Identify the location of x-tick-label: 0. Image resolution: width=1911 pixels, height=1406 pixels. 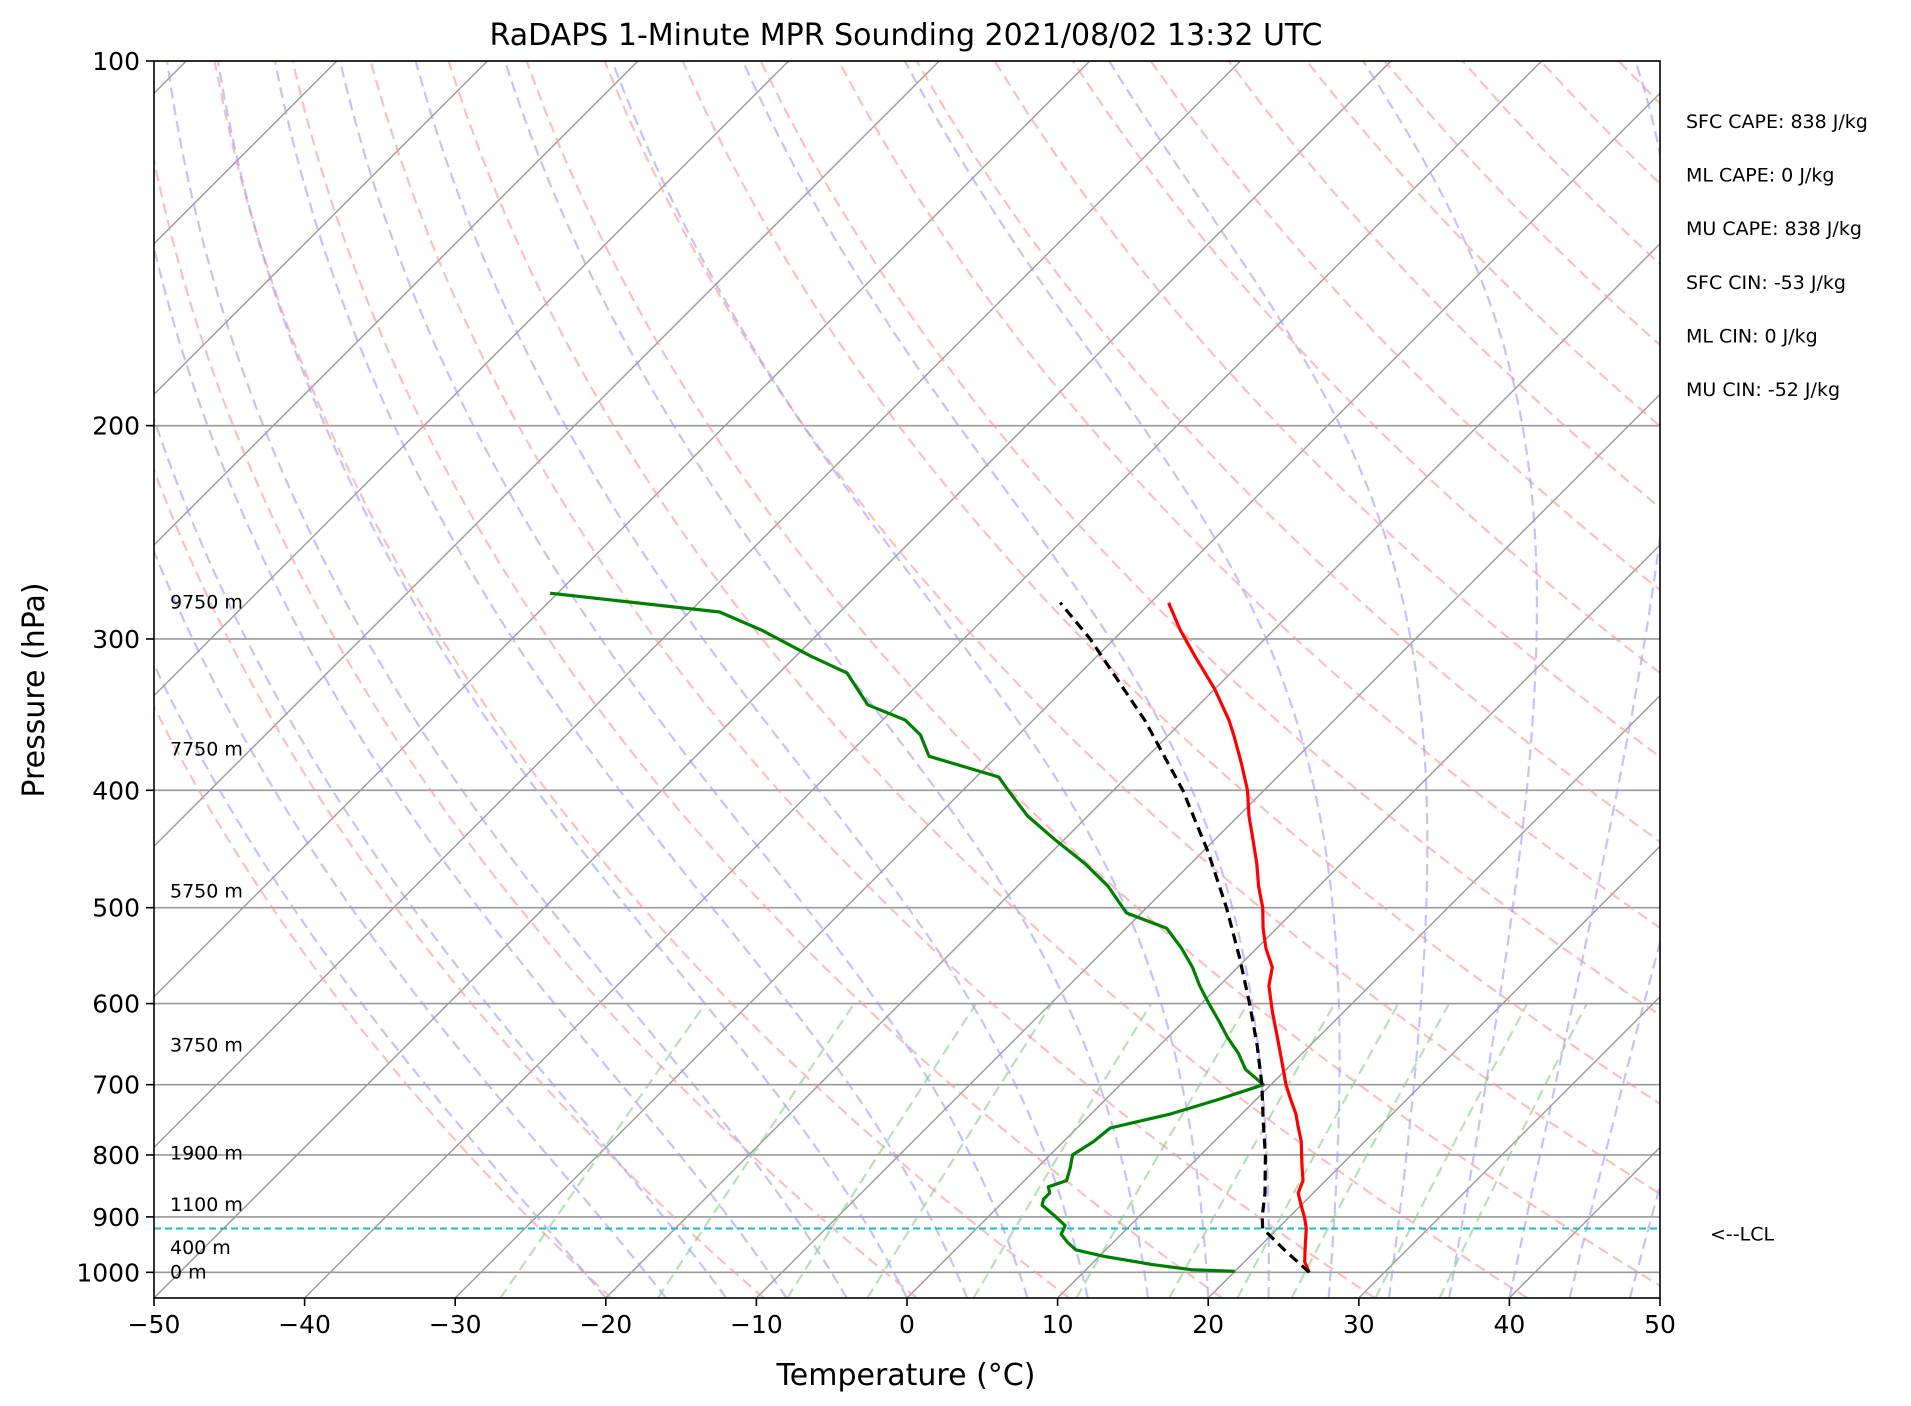
(907, 1324).